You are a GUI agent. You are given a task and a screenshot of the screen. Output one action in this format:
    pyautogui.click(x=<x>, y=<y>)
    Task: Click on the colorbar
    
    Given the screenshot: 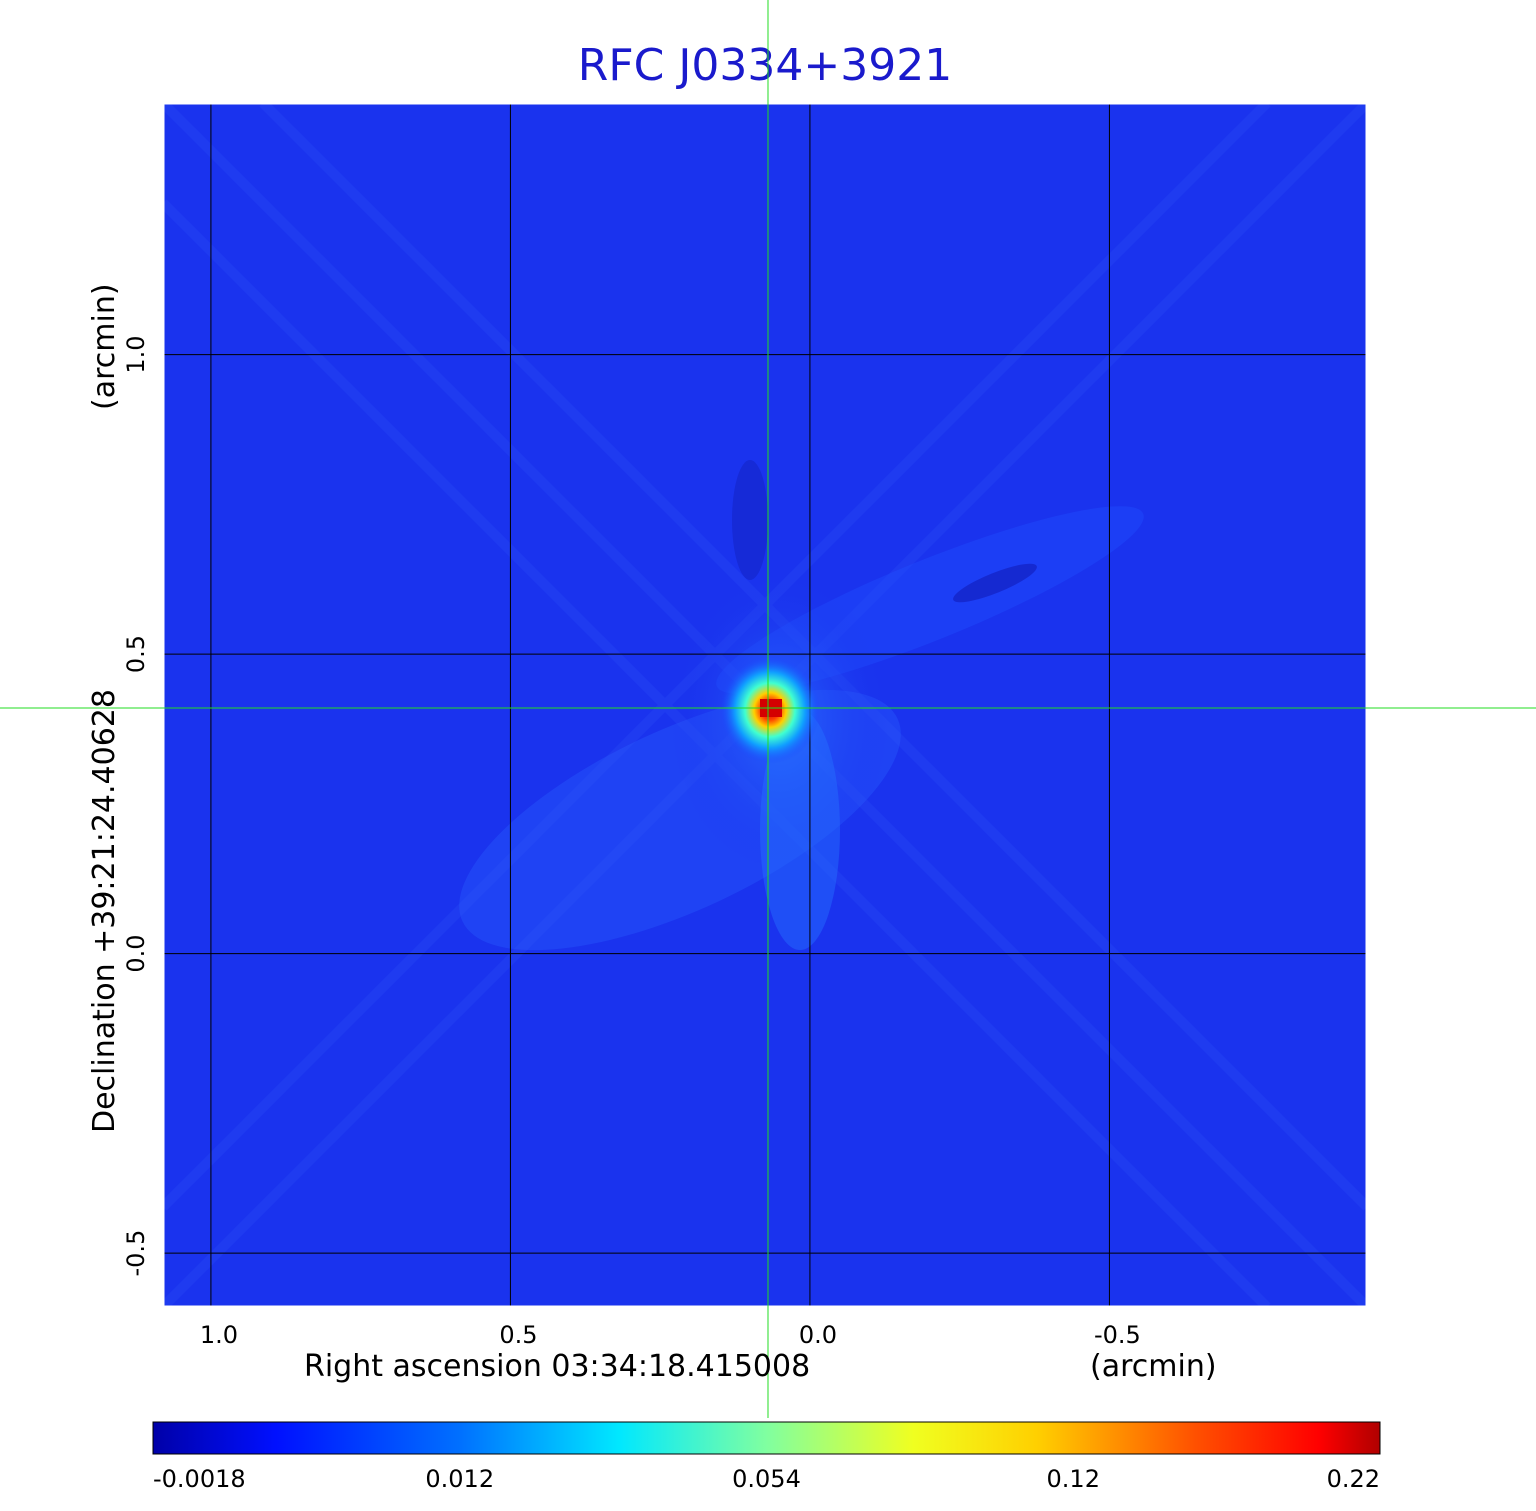 What is the action you would take?
    pyautogui.click(x=766, y=1438)
    